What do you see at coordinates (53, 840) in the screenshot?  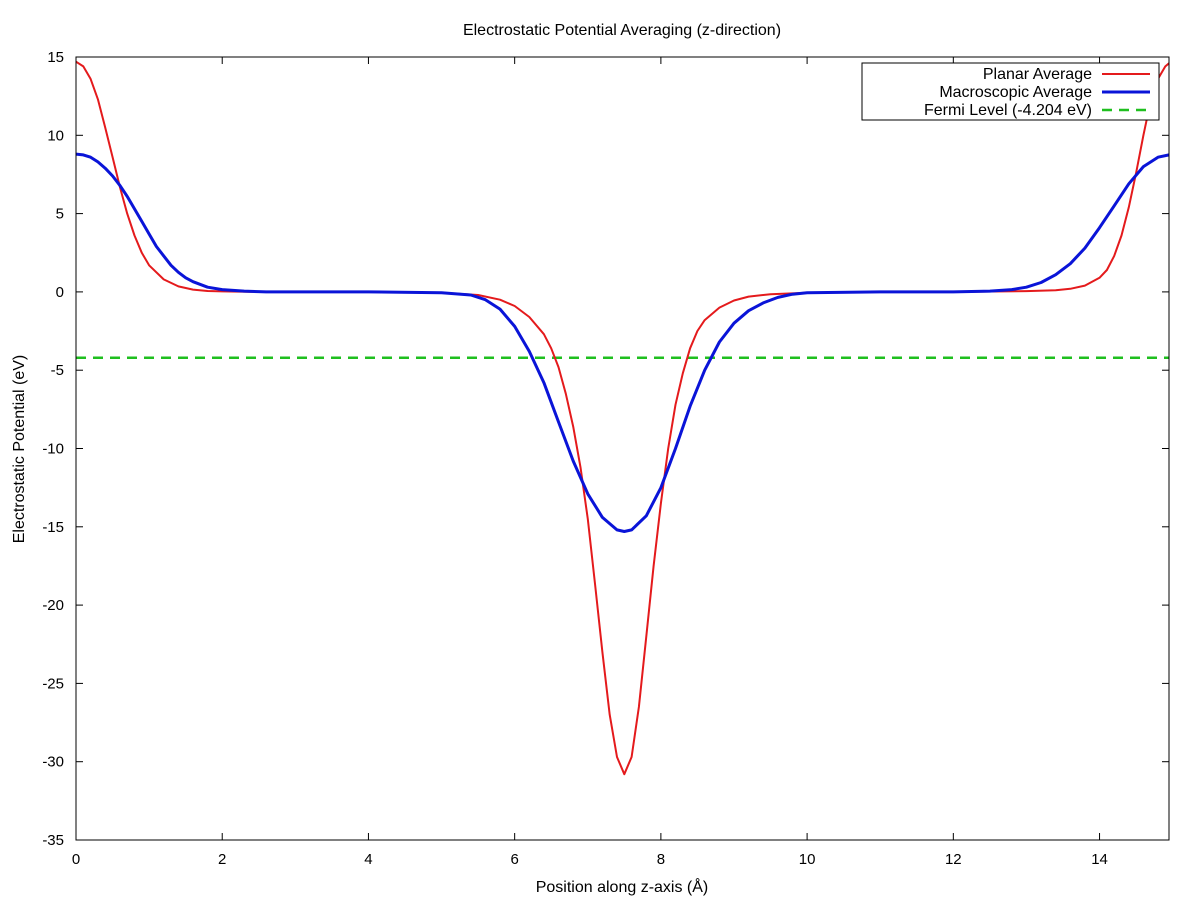 I see `y-tick-label: -35` at bounding box center [53, 840].